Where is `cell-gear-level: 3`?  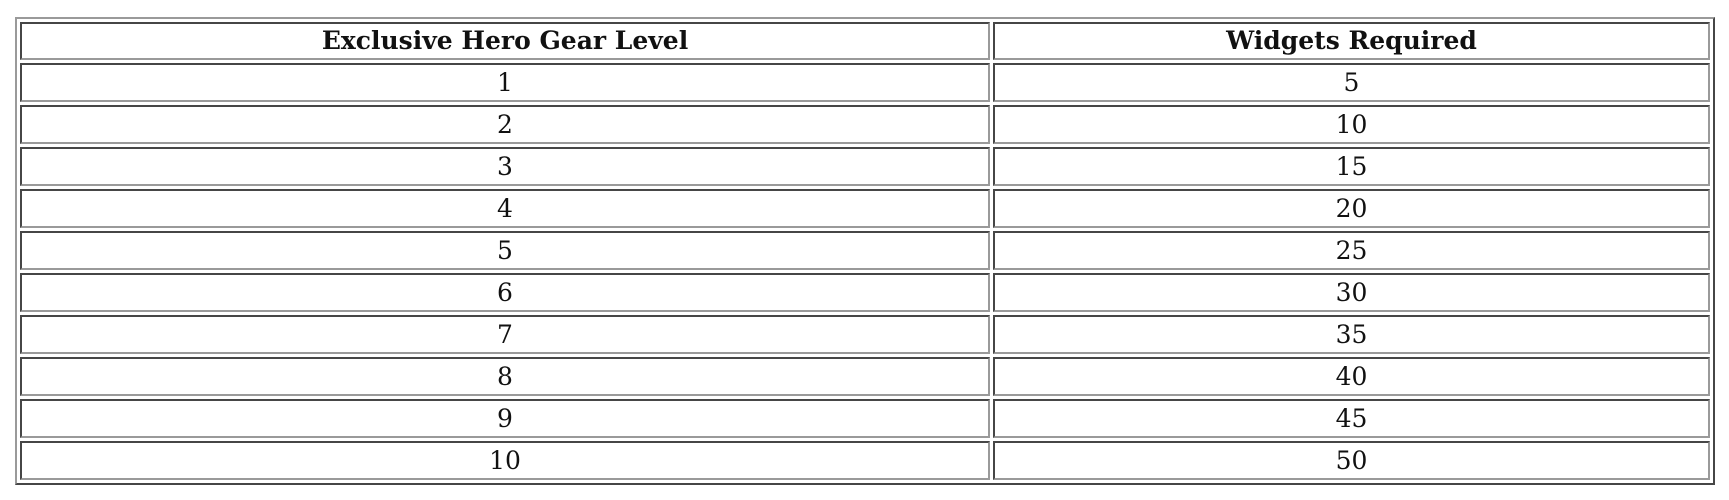 cell-gear-level: 3 is located at coordinates (505, 166).